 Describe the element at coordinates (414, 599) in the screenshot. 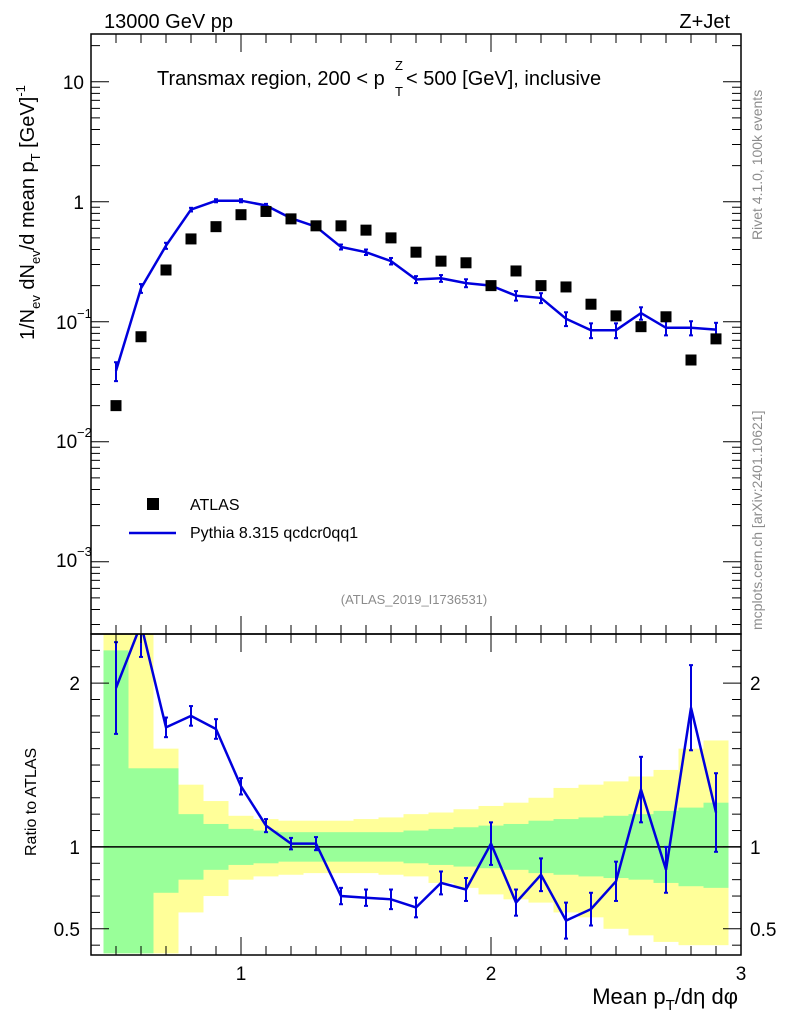

I see `analysis-tag: (ATLAS_2019_I1736531)` at that location.